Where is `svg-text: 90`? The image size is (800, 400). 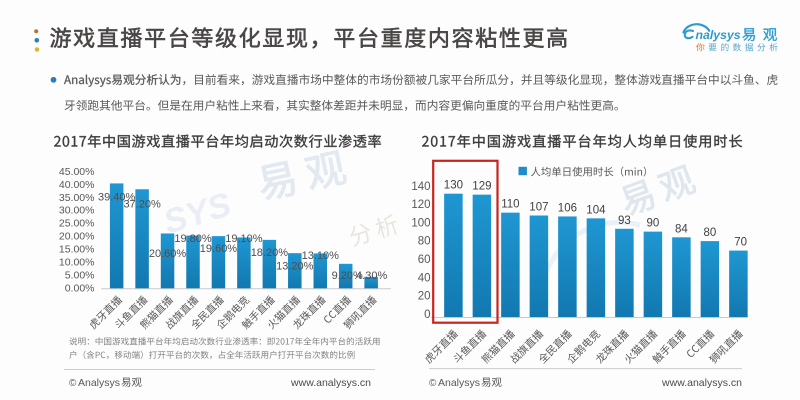 svg-text: 90 is located at coordinates (653, 224).